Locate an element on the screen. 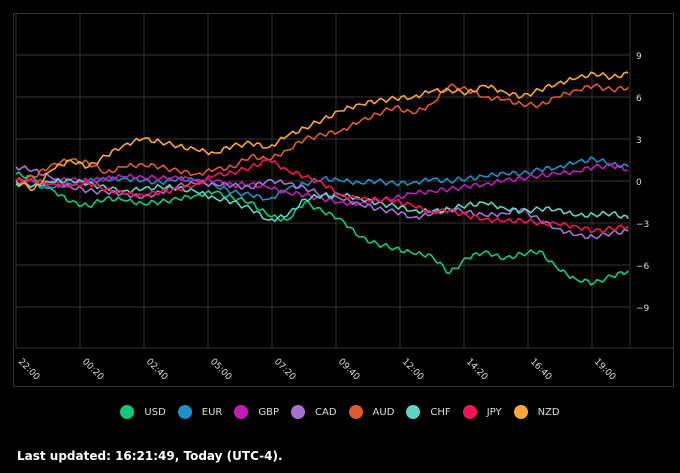 This screenshot has height=473, width=680. last-updated-text: Last updated: 16:21:49, Today (UTC-4). is located at coordinates (150, 456).